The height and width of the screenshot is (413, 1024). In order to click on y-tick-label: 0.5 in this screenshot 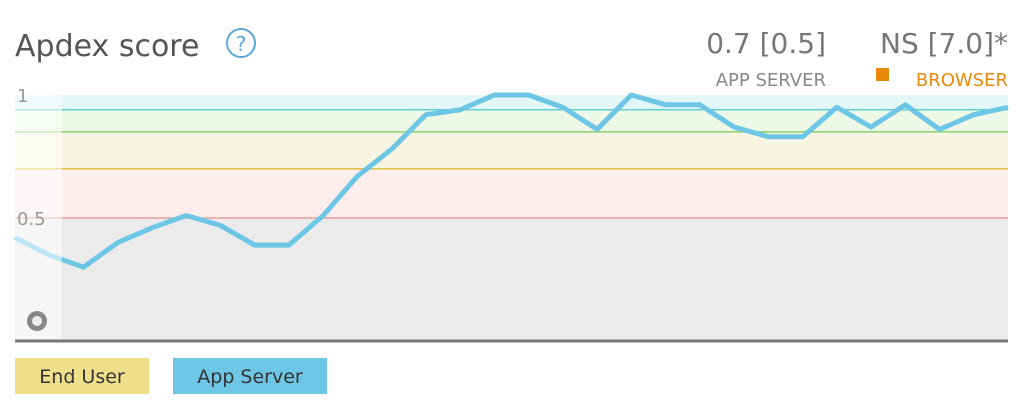, I will do `click(31, 219)`.